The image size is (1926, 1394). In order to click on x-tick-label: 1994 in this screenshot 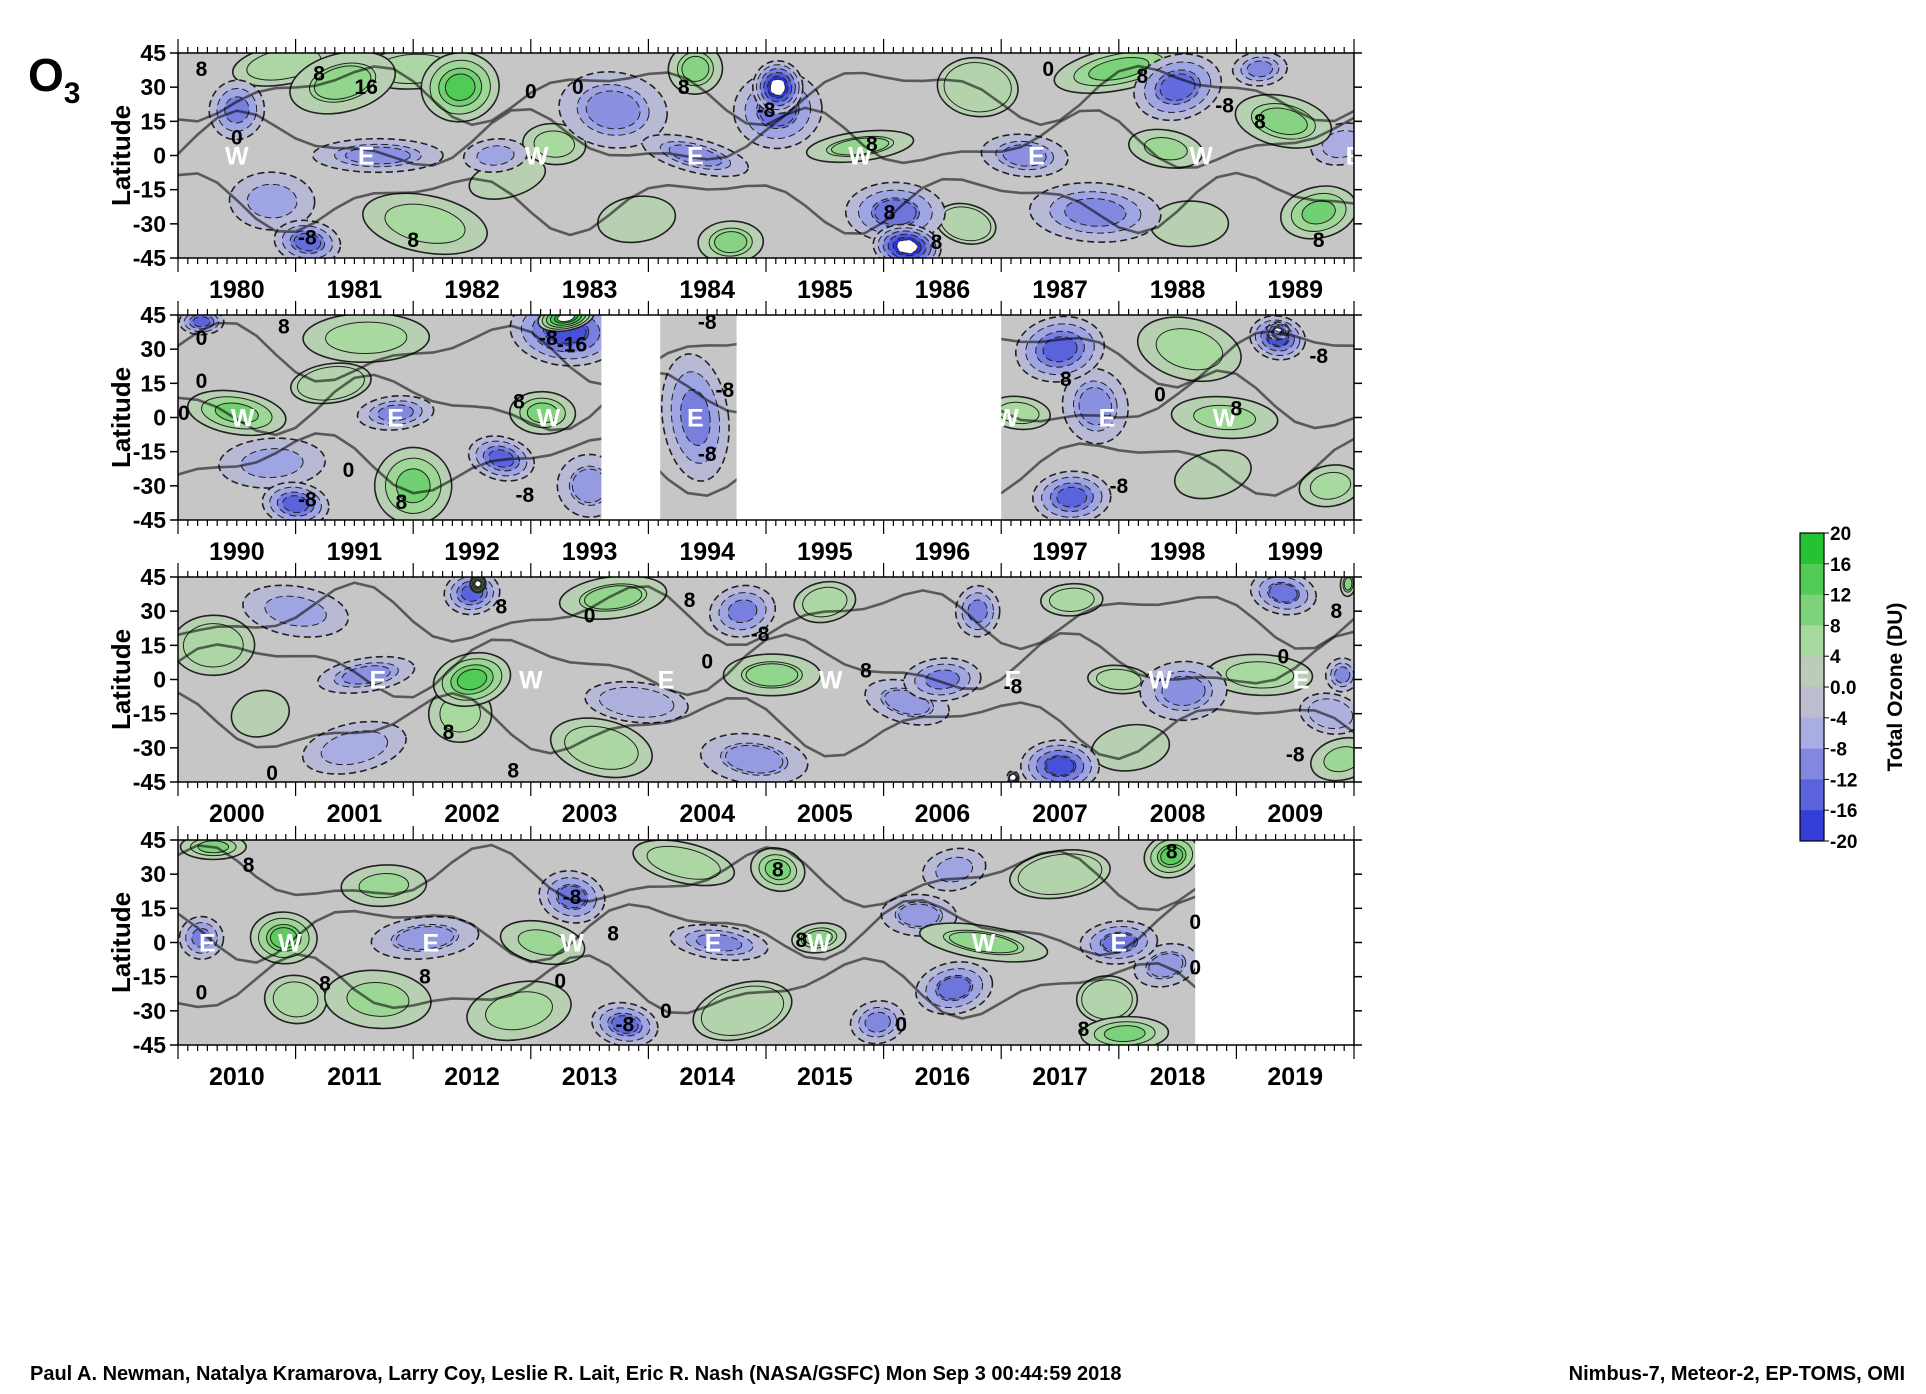, I will do `click(707, 552)`.